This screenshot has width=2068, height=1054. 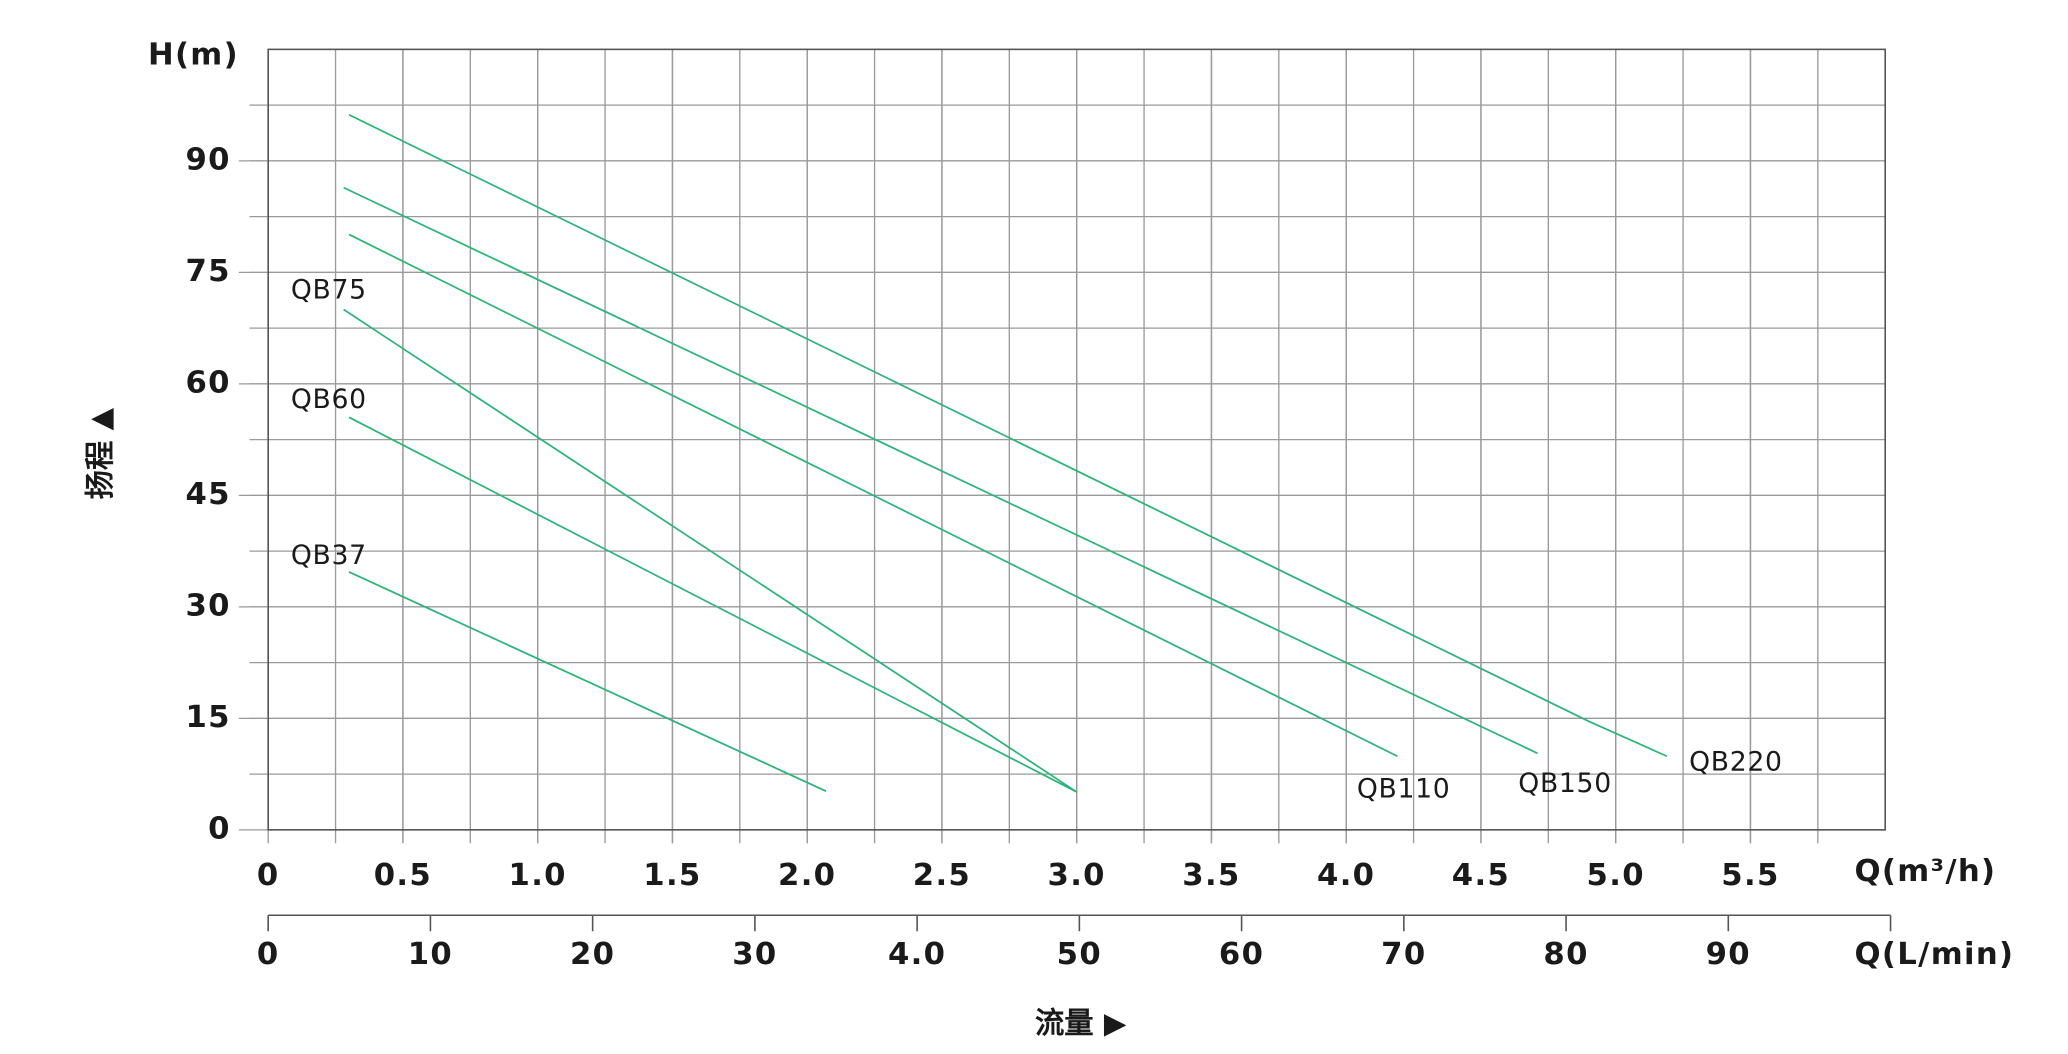 I want to click on x-tick-label: 3.5, so click(x=1211, y=875).